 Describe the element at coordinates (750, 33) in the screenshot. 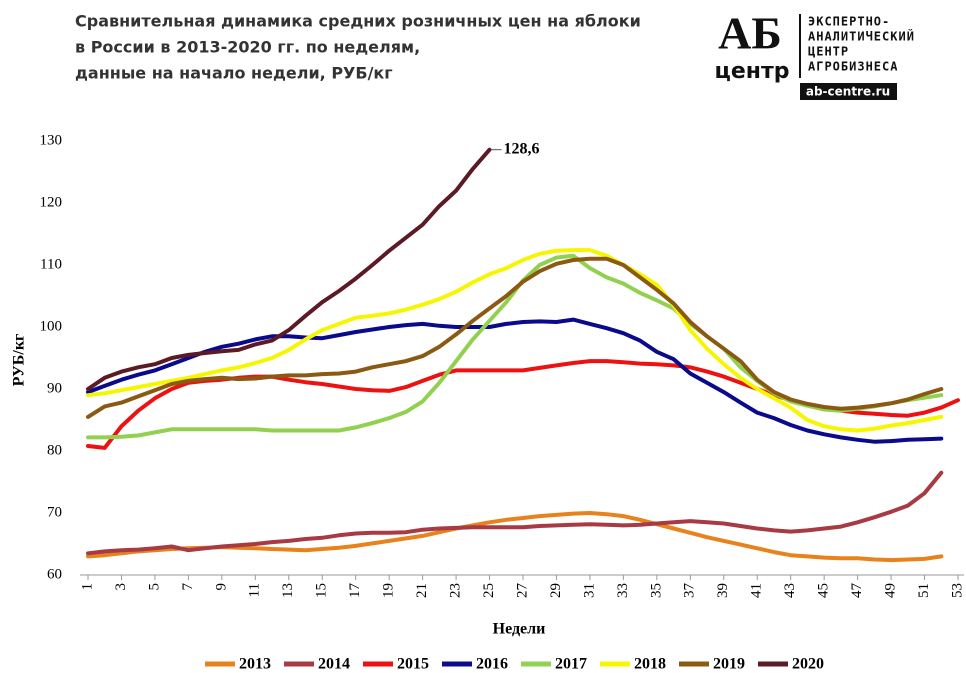

I see `logo-mark: АБ` at that location.